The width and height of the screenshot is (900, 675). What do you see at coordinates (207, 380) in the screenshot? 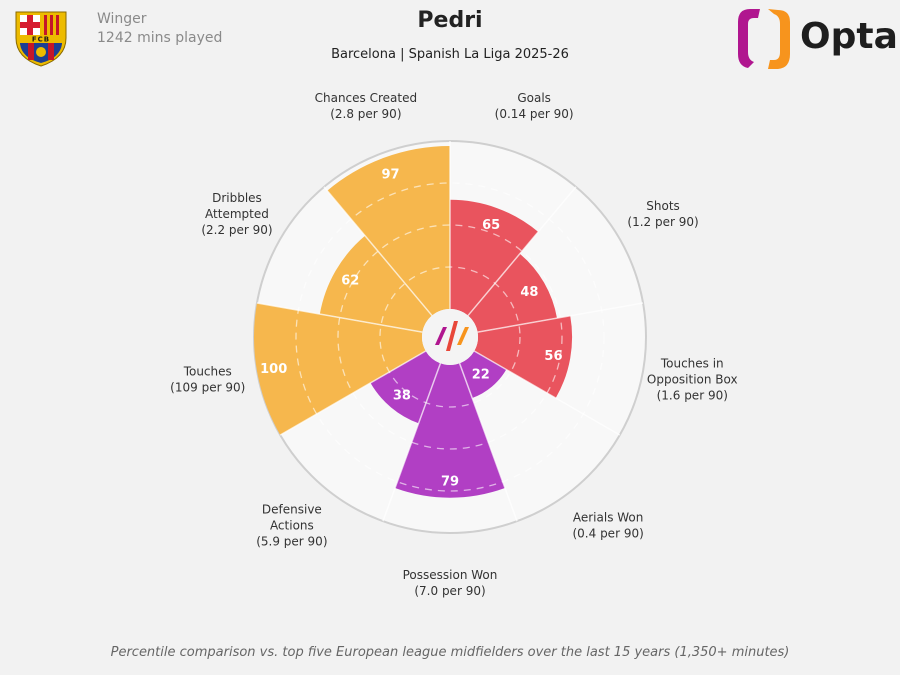
I see `category-label-6: Touches (109 per 90)` at bounding box center [207, 380].